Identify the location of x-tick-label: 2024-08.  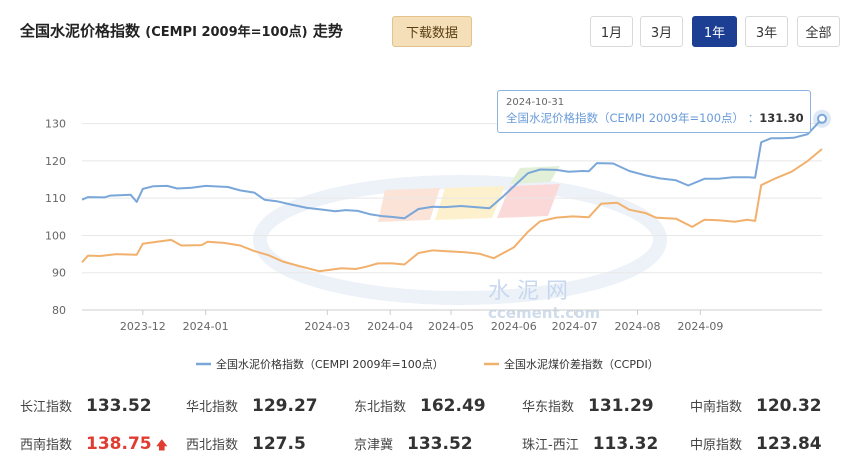
(638, 326).